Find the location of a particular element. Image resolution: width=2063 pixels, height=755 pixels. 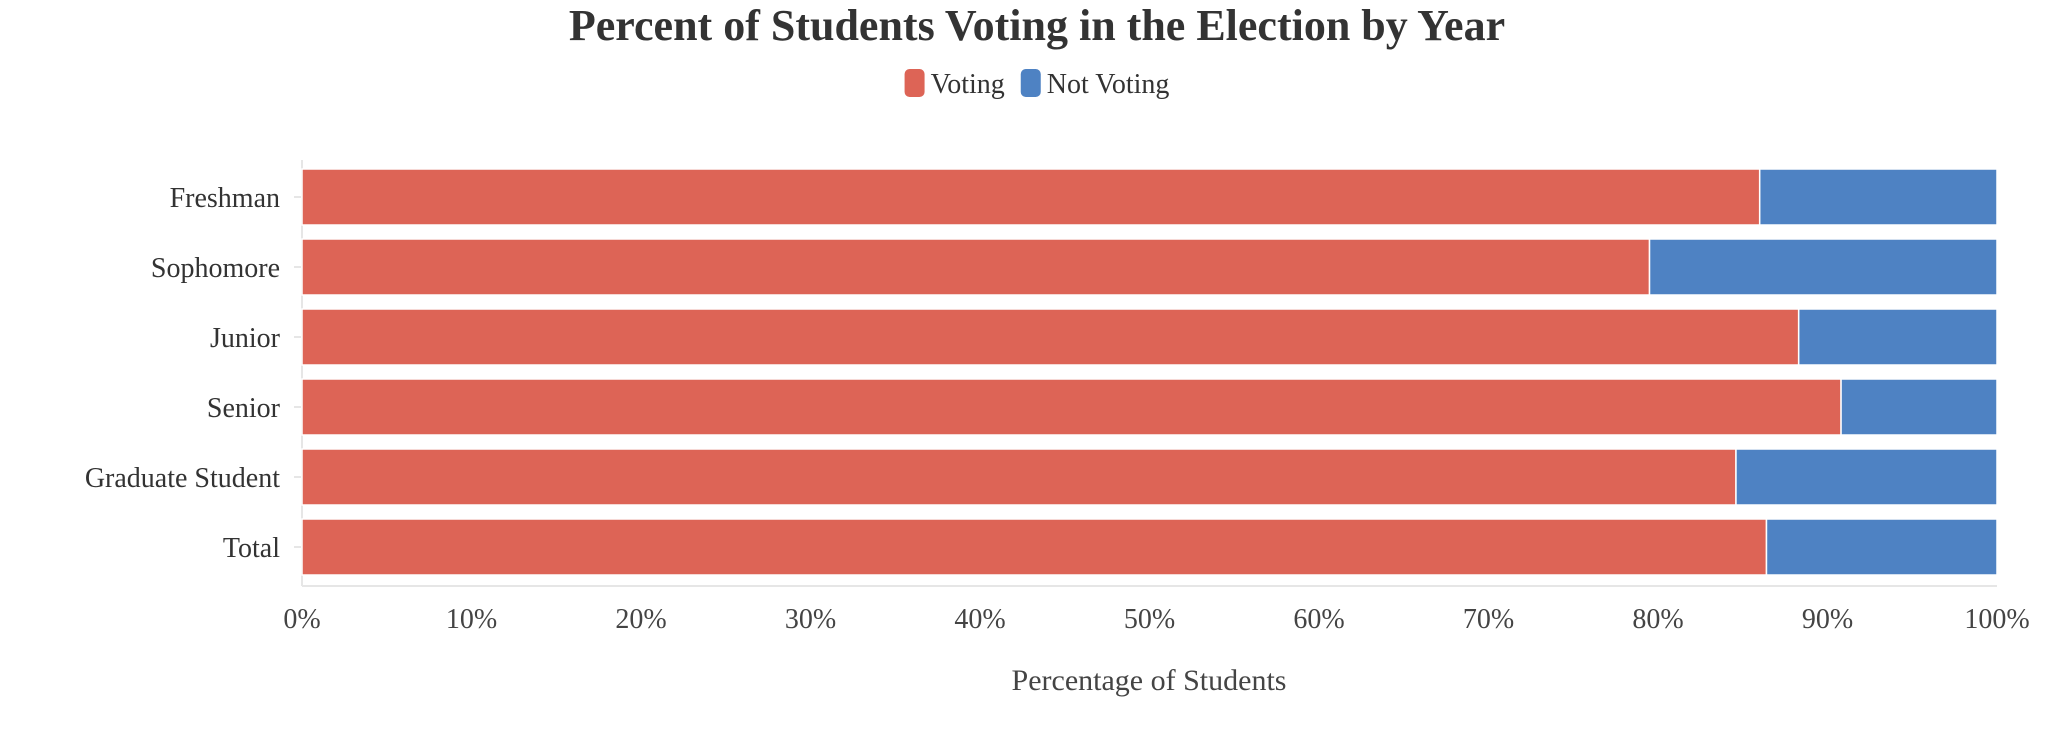

legend-item-voting: Voting is located at coordinates (954, 84).